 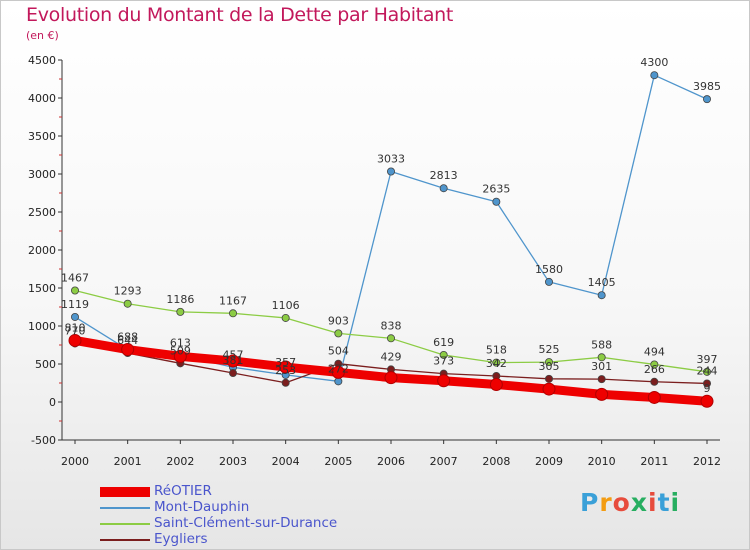 I want to click on y-tick-label: 4000, so click(x=42, y=98).